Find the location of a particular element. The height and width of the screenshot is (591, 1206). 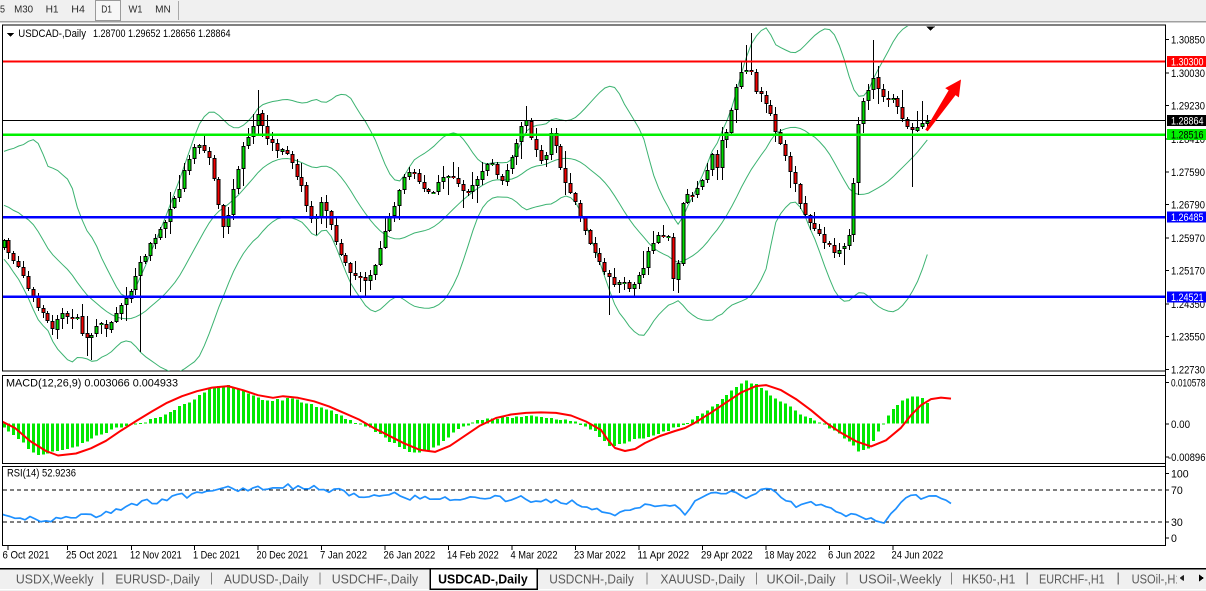

svg-text: MN is located at coordinates (163, 10).